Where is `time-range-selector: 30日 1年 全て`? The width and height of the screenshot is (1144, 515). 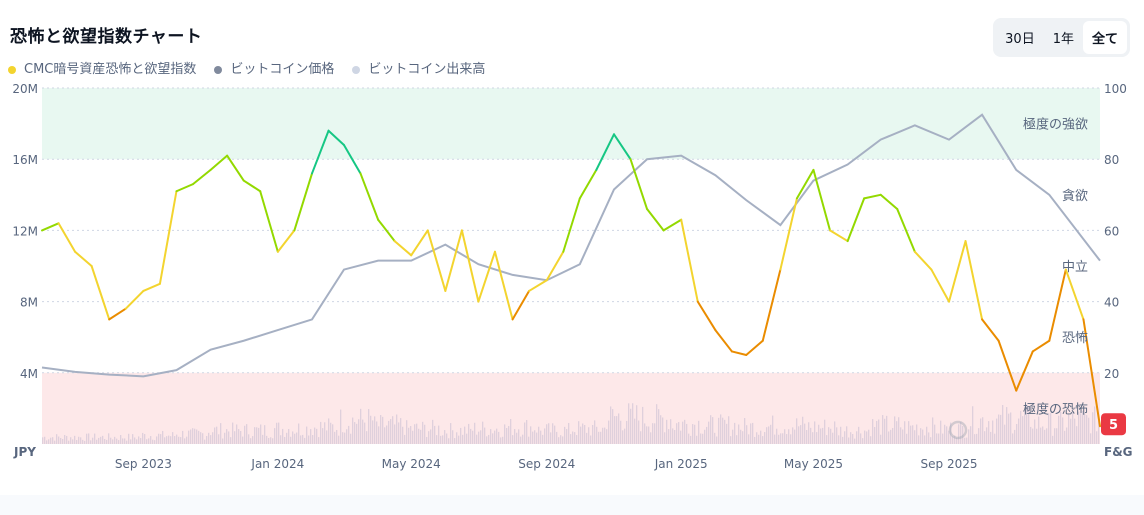
time-range-selector: 30日 1年 全て is located at coordinates (1061, 37).